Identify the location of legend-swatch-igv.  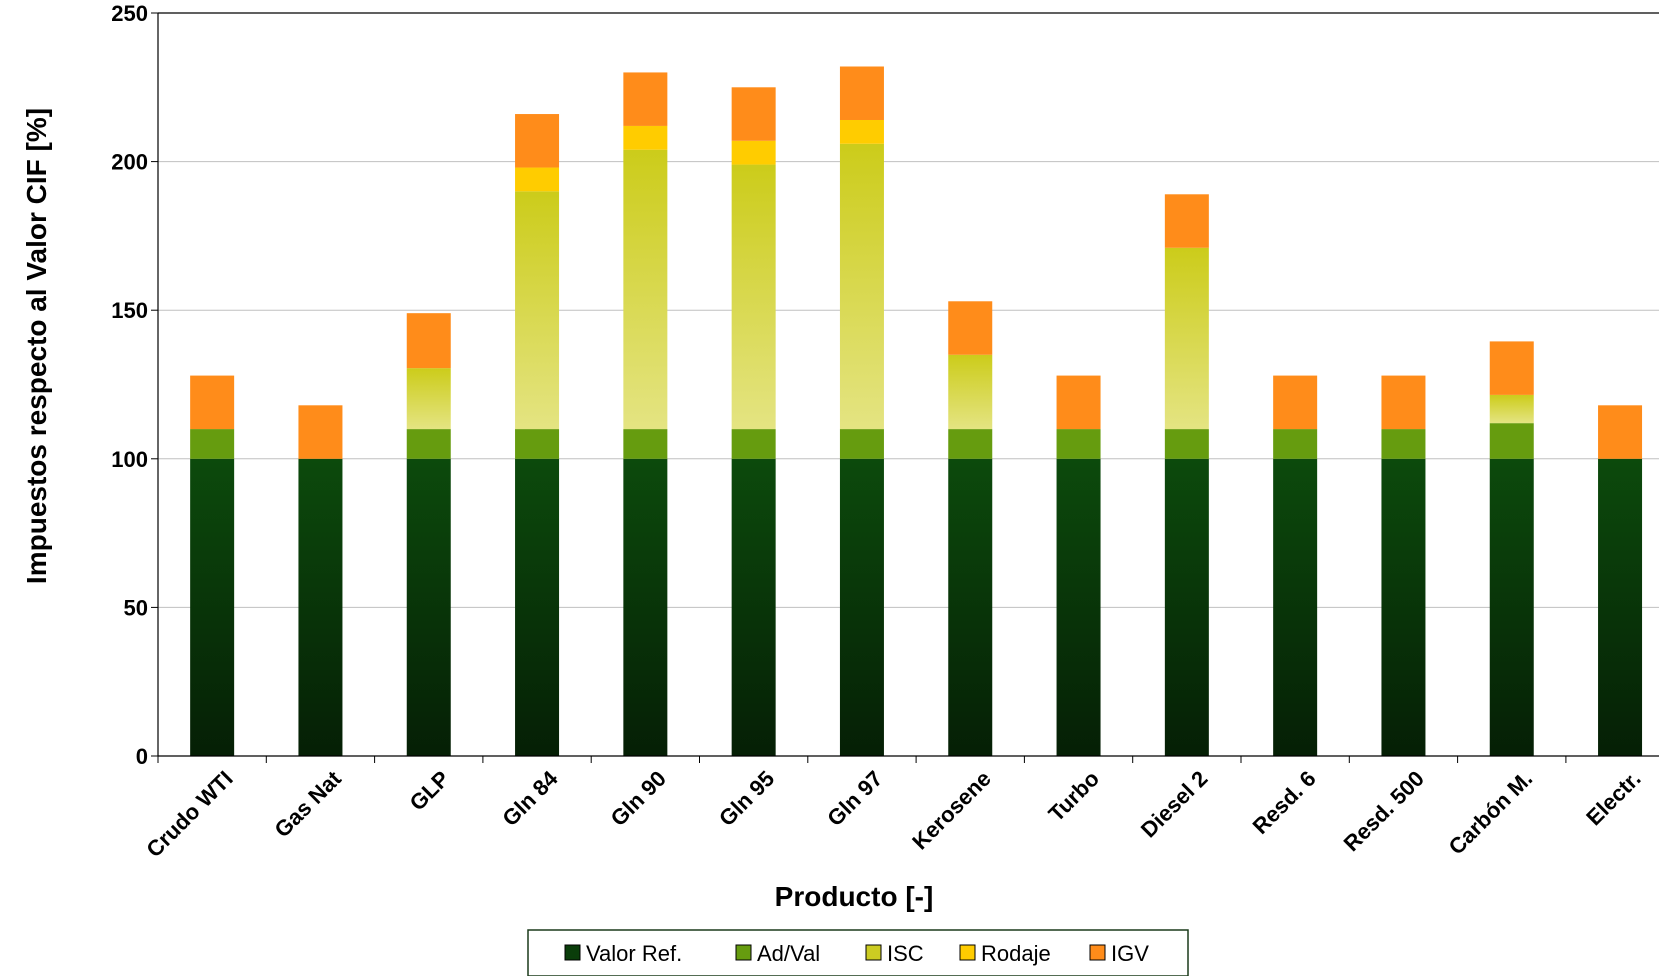
(1097, 952).